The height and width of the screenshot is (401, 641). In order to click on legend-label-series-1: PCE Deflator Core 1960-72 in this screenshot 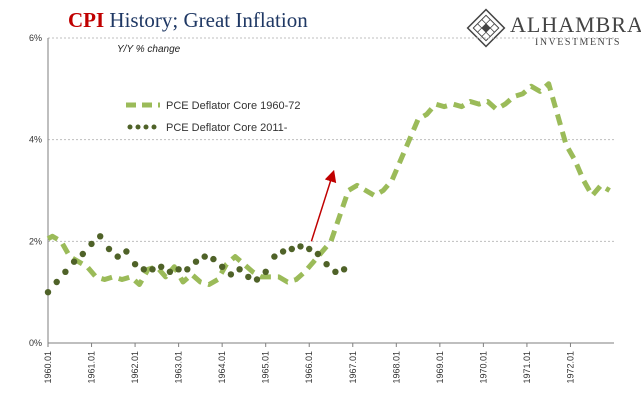, I will do `click(233, 106)`.